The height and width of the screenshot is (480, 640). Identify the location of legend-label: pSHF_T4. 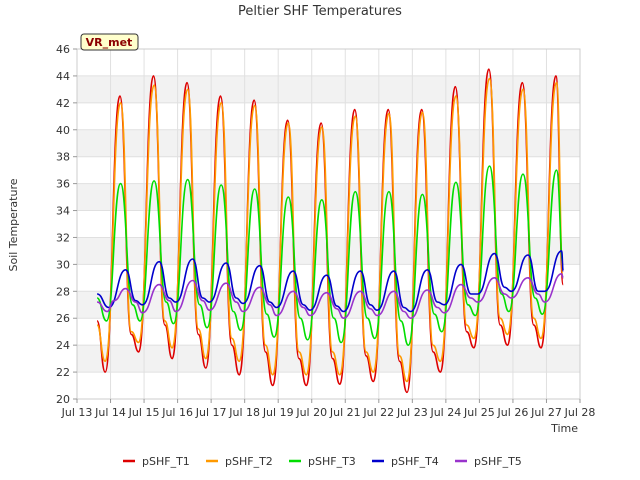
(415, 461).